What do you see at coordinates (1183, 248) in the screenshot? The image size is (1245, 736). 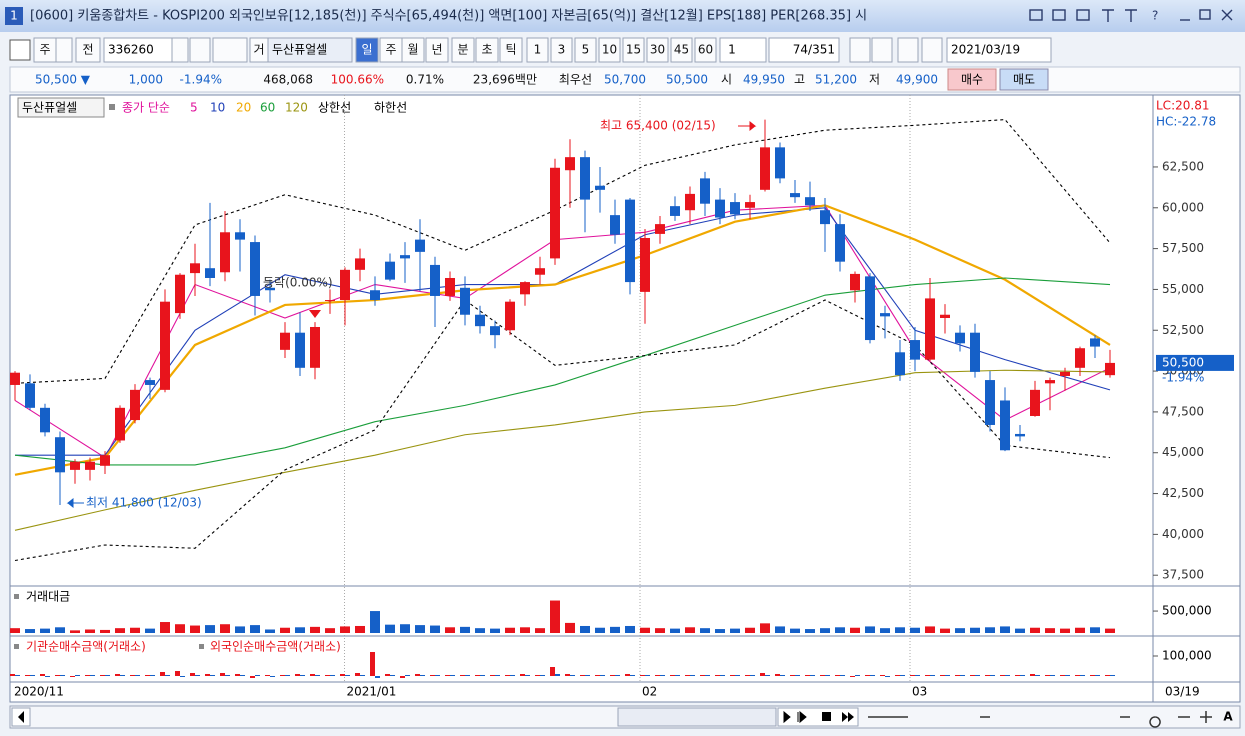 I see `y-tick-label: 57,500` at bounding box center [1183, 248].